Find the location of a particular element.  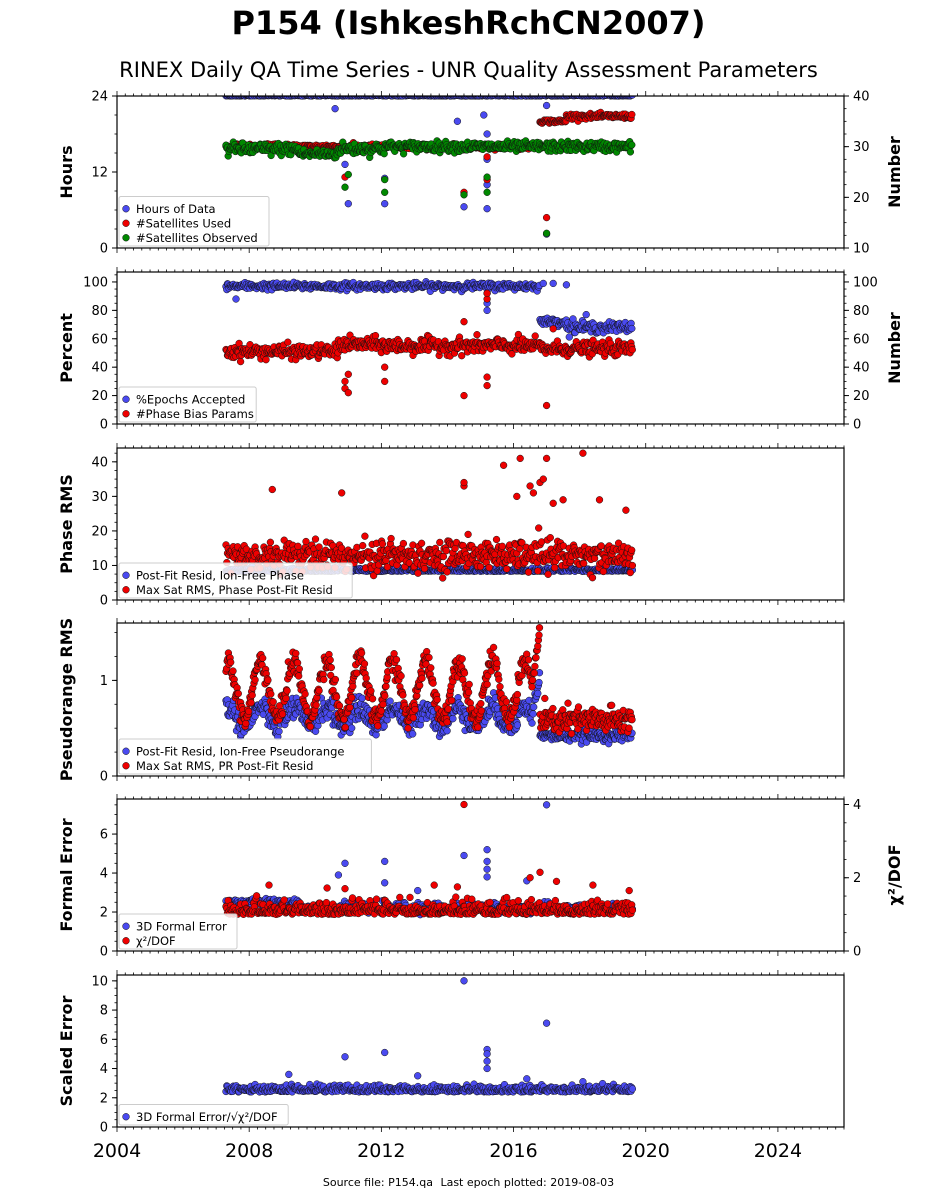

y-axis-label: Percent is located at coordinates (66, 348).